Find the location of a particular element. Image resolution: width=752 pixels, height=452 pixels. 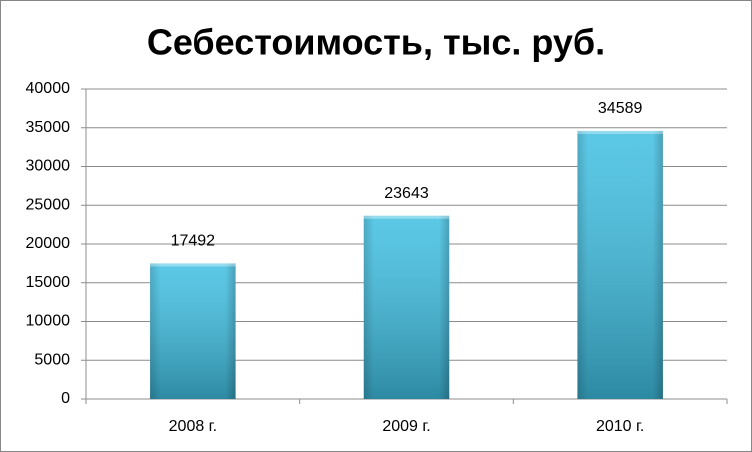

y-tick-label: 35000 is located at coordinates (48, 127).